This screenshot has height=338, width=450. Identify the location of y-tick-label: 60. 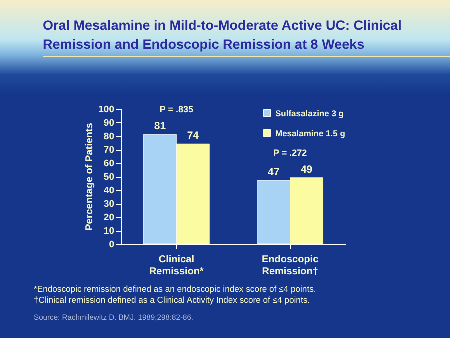
(109, 164).